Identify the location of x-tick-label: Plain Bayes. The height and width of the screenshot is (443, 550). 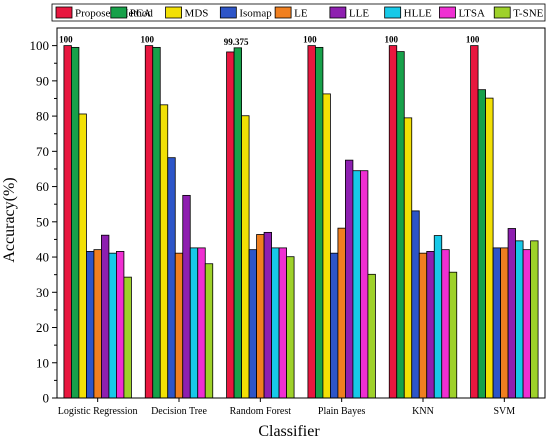
(342, 411).